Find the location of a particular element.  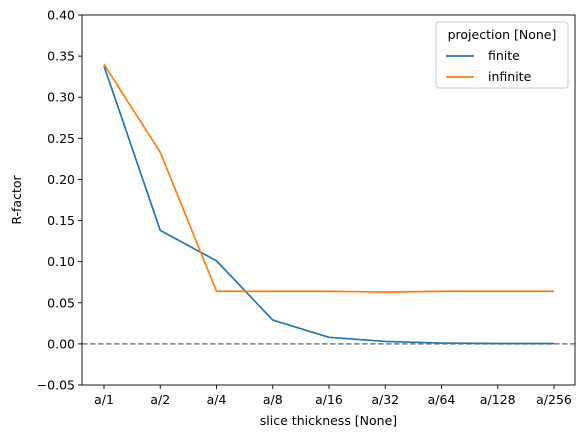

x-tick-label: a/32 is located at coordinates (385, 399).